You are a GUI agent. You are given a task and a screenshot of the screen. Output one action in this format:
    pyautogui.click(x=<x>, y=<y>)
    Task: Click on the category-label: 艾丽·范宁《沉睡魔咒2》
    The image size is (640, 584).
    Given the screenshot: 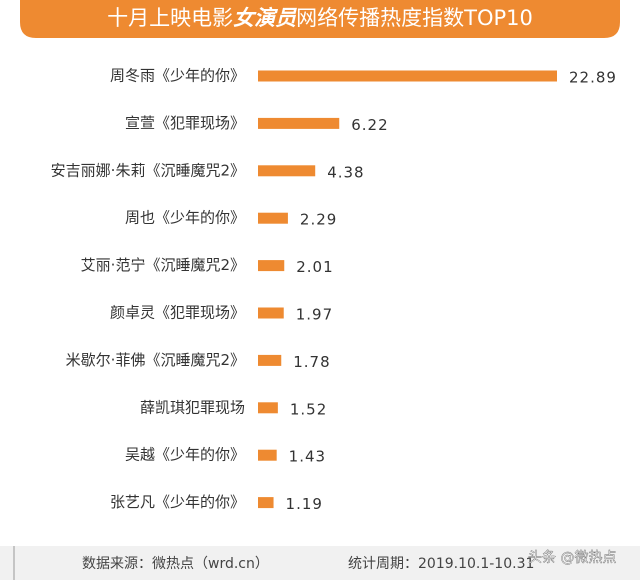 What is the action you would take?
    pyautogui.click(x=163, y=265)
    